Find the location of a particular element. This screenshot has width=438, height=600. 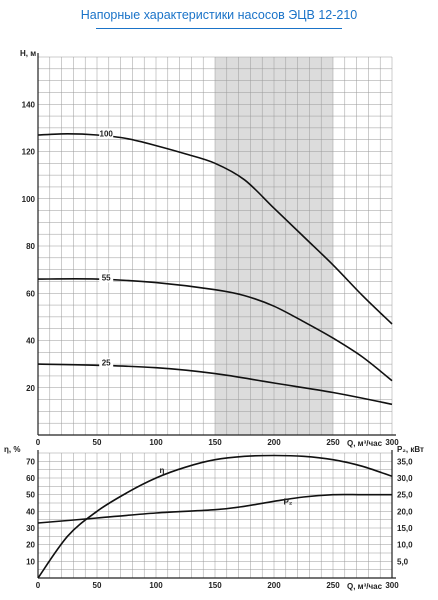

x-tick-label-bottom: 0 is located at coordinates (38, 585).